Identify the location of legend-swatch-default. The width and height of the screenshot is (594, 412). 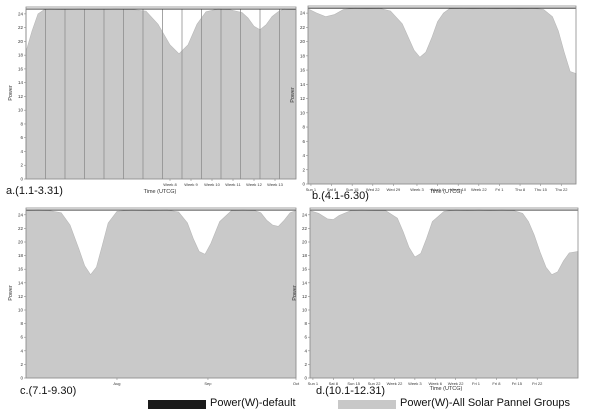
(177, 404).